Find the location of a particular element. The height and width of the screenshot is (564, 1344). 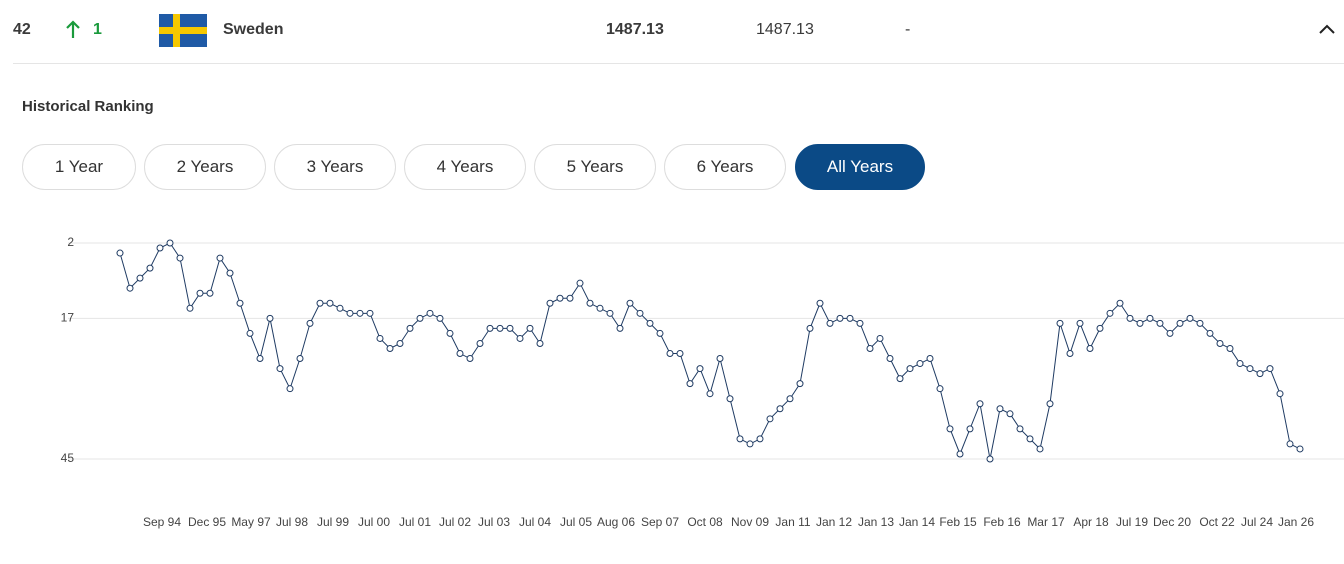

x-tick-label: Jan 13 is located at coordinates (876, 522).